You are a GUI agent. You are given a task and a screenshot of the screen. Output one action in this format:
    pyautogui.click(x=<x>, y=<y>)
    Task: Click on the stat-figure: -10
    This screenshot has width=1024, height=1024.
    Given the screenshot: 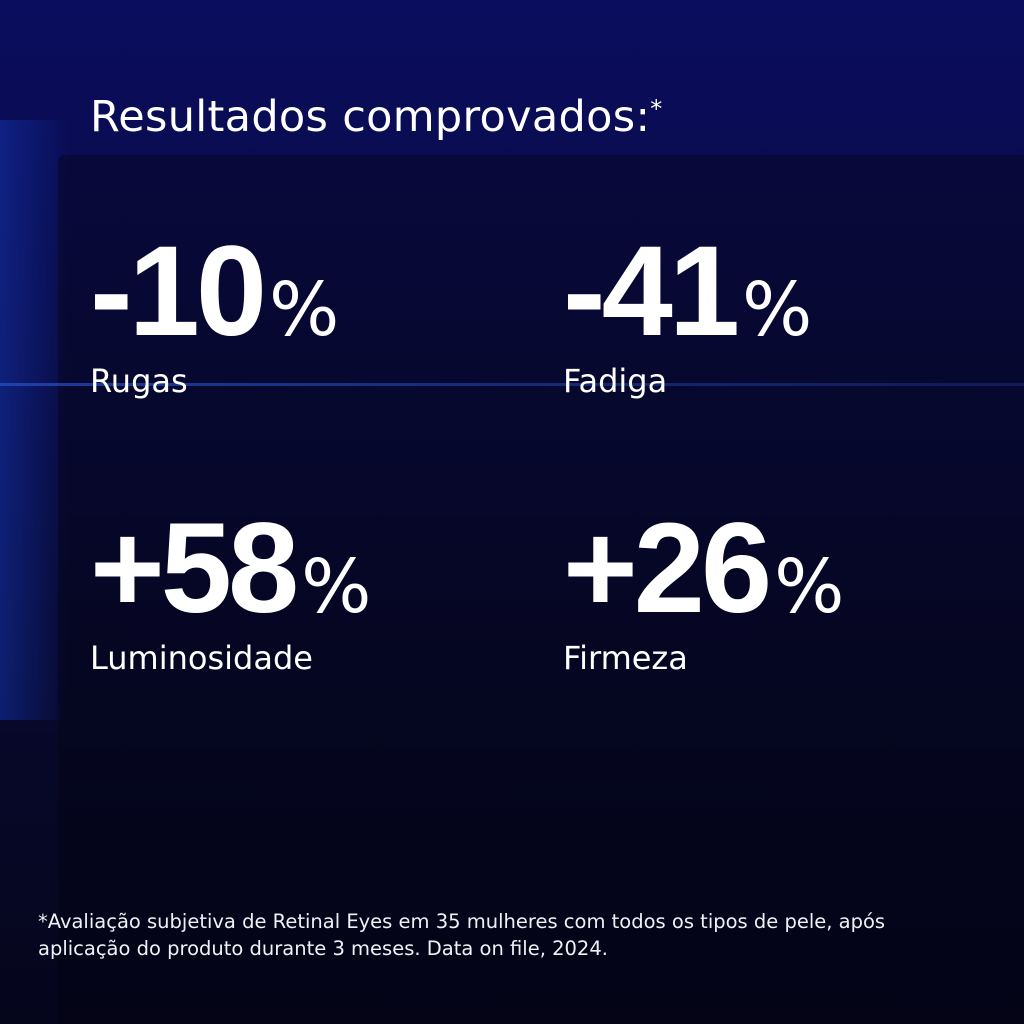 What is the action you would take?
    pyautogui.click(x=178, y=291)
    